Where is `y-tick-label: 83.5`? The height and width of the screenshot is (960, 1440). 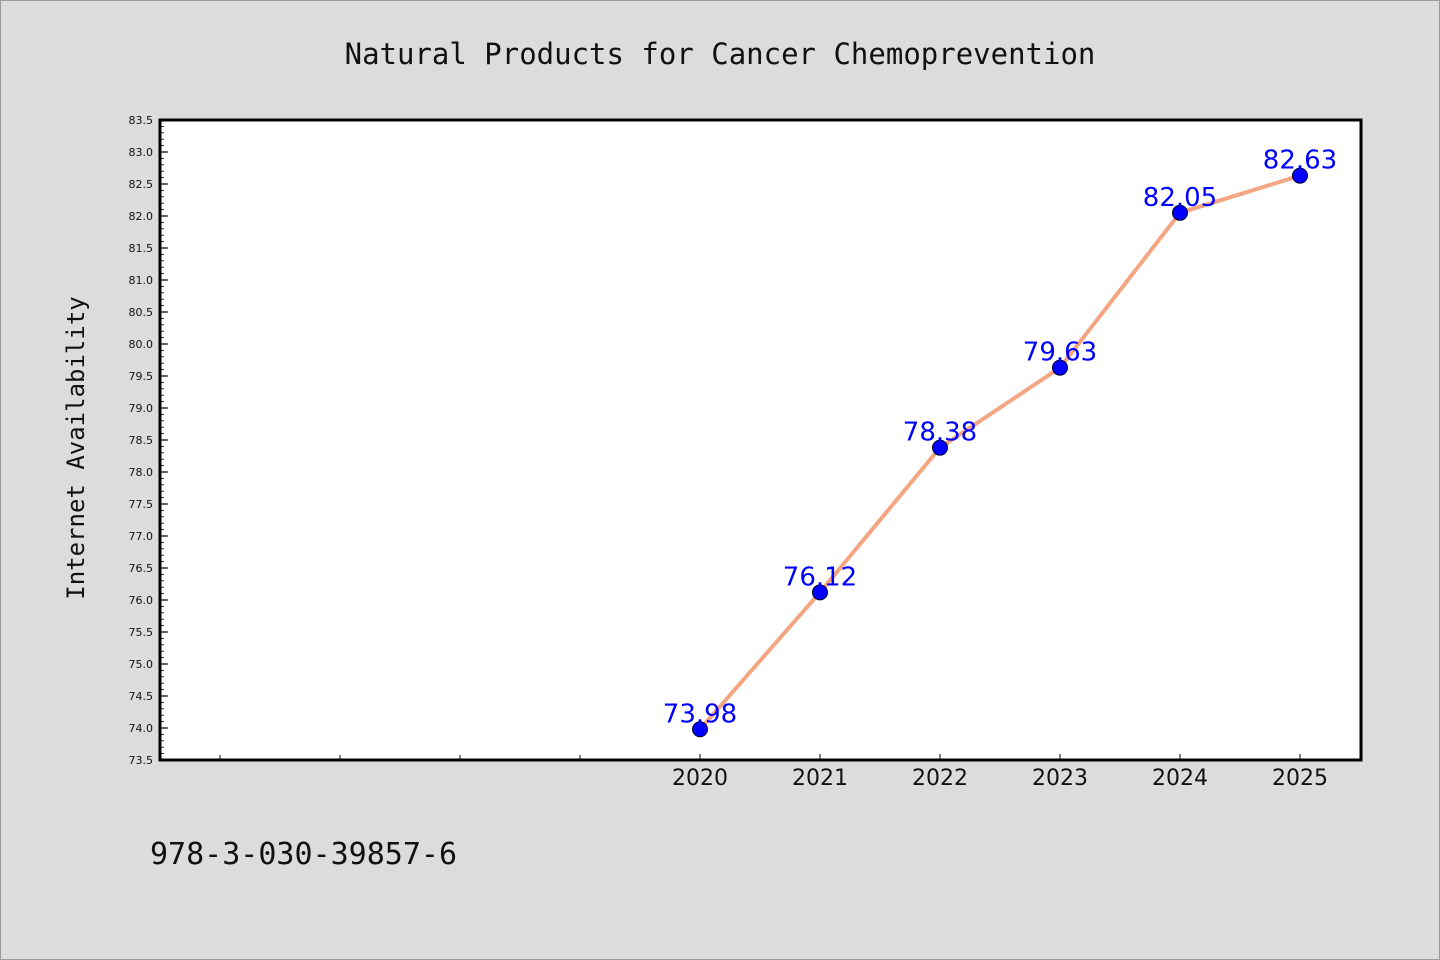 y-tick-label: 83.5 is located at coordinates (141, 120).